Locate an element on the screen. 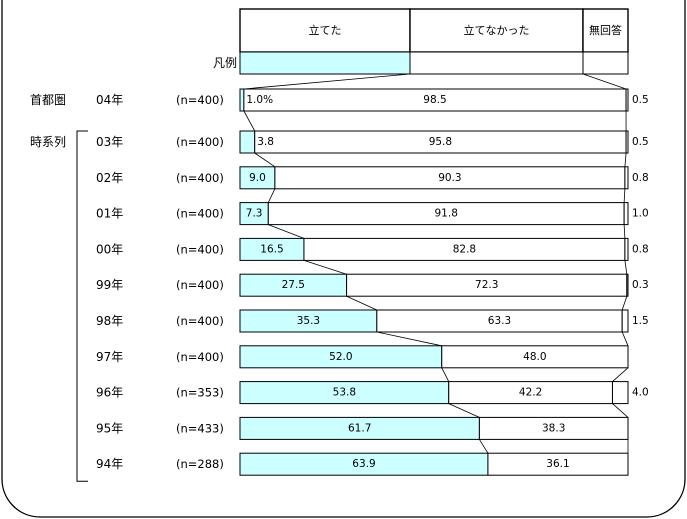  data-label: 27.5 is located at coordinates (293, 285).